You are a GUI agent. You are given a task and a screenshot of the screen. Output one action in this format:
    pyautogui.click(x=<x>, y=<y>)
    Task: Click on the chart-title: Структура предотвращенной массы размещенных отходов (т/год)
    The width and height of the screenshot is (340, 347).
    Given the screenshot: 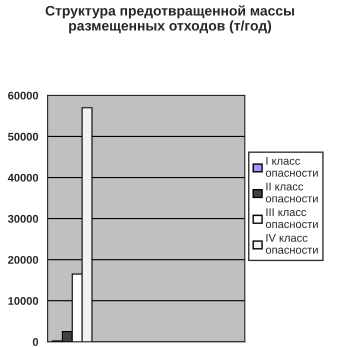 What is the action you would take?
    pyautogui.click(x=170, y=19)
    